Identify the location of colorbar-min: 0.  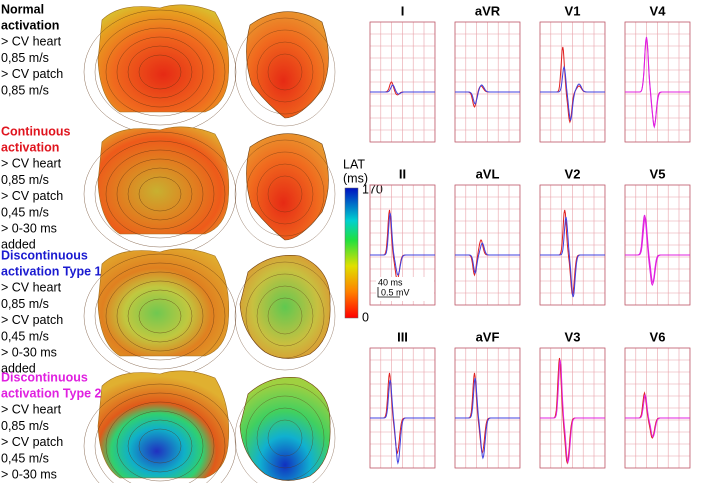
(365, 317).